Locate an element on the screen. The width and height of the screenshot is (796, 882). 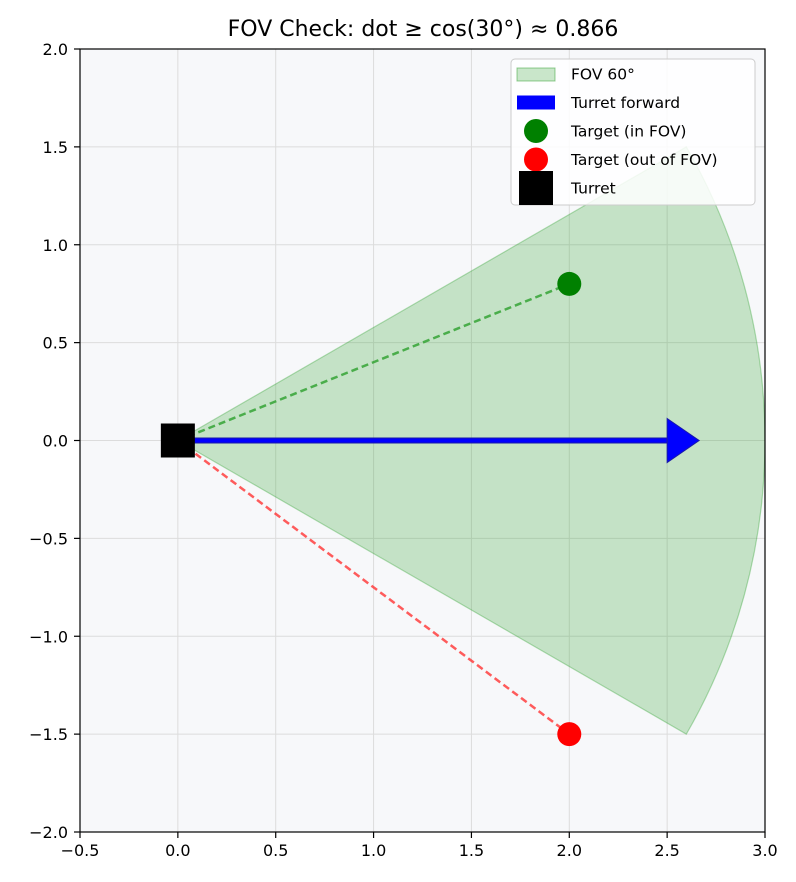
y-tick-label-4: 0.0 is located at coordinates (55, 441).